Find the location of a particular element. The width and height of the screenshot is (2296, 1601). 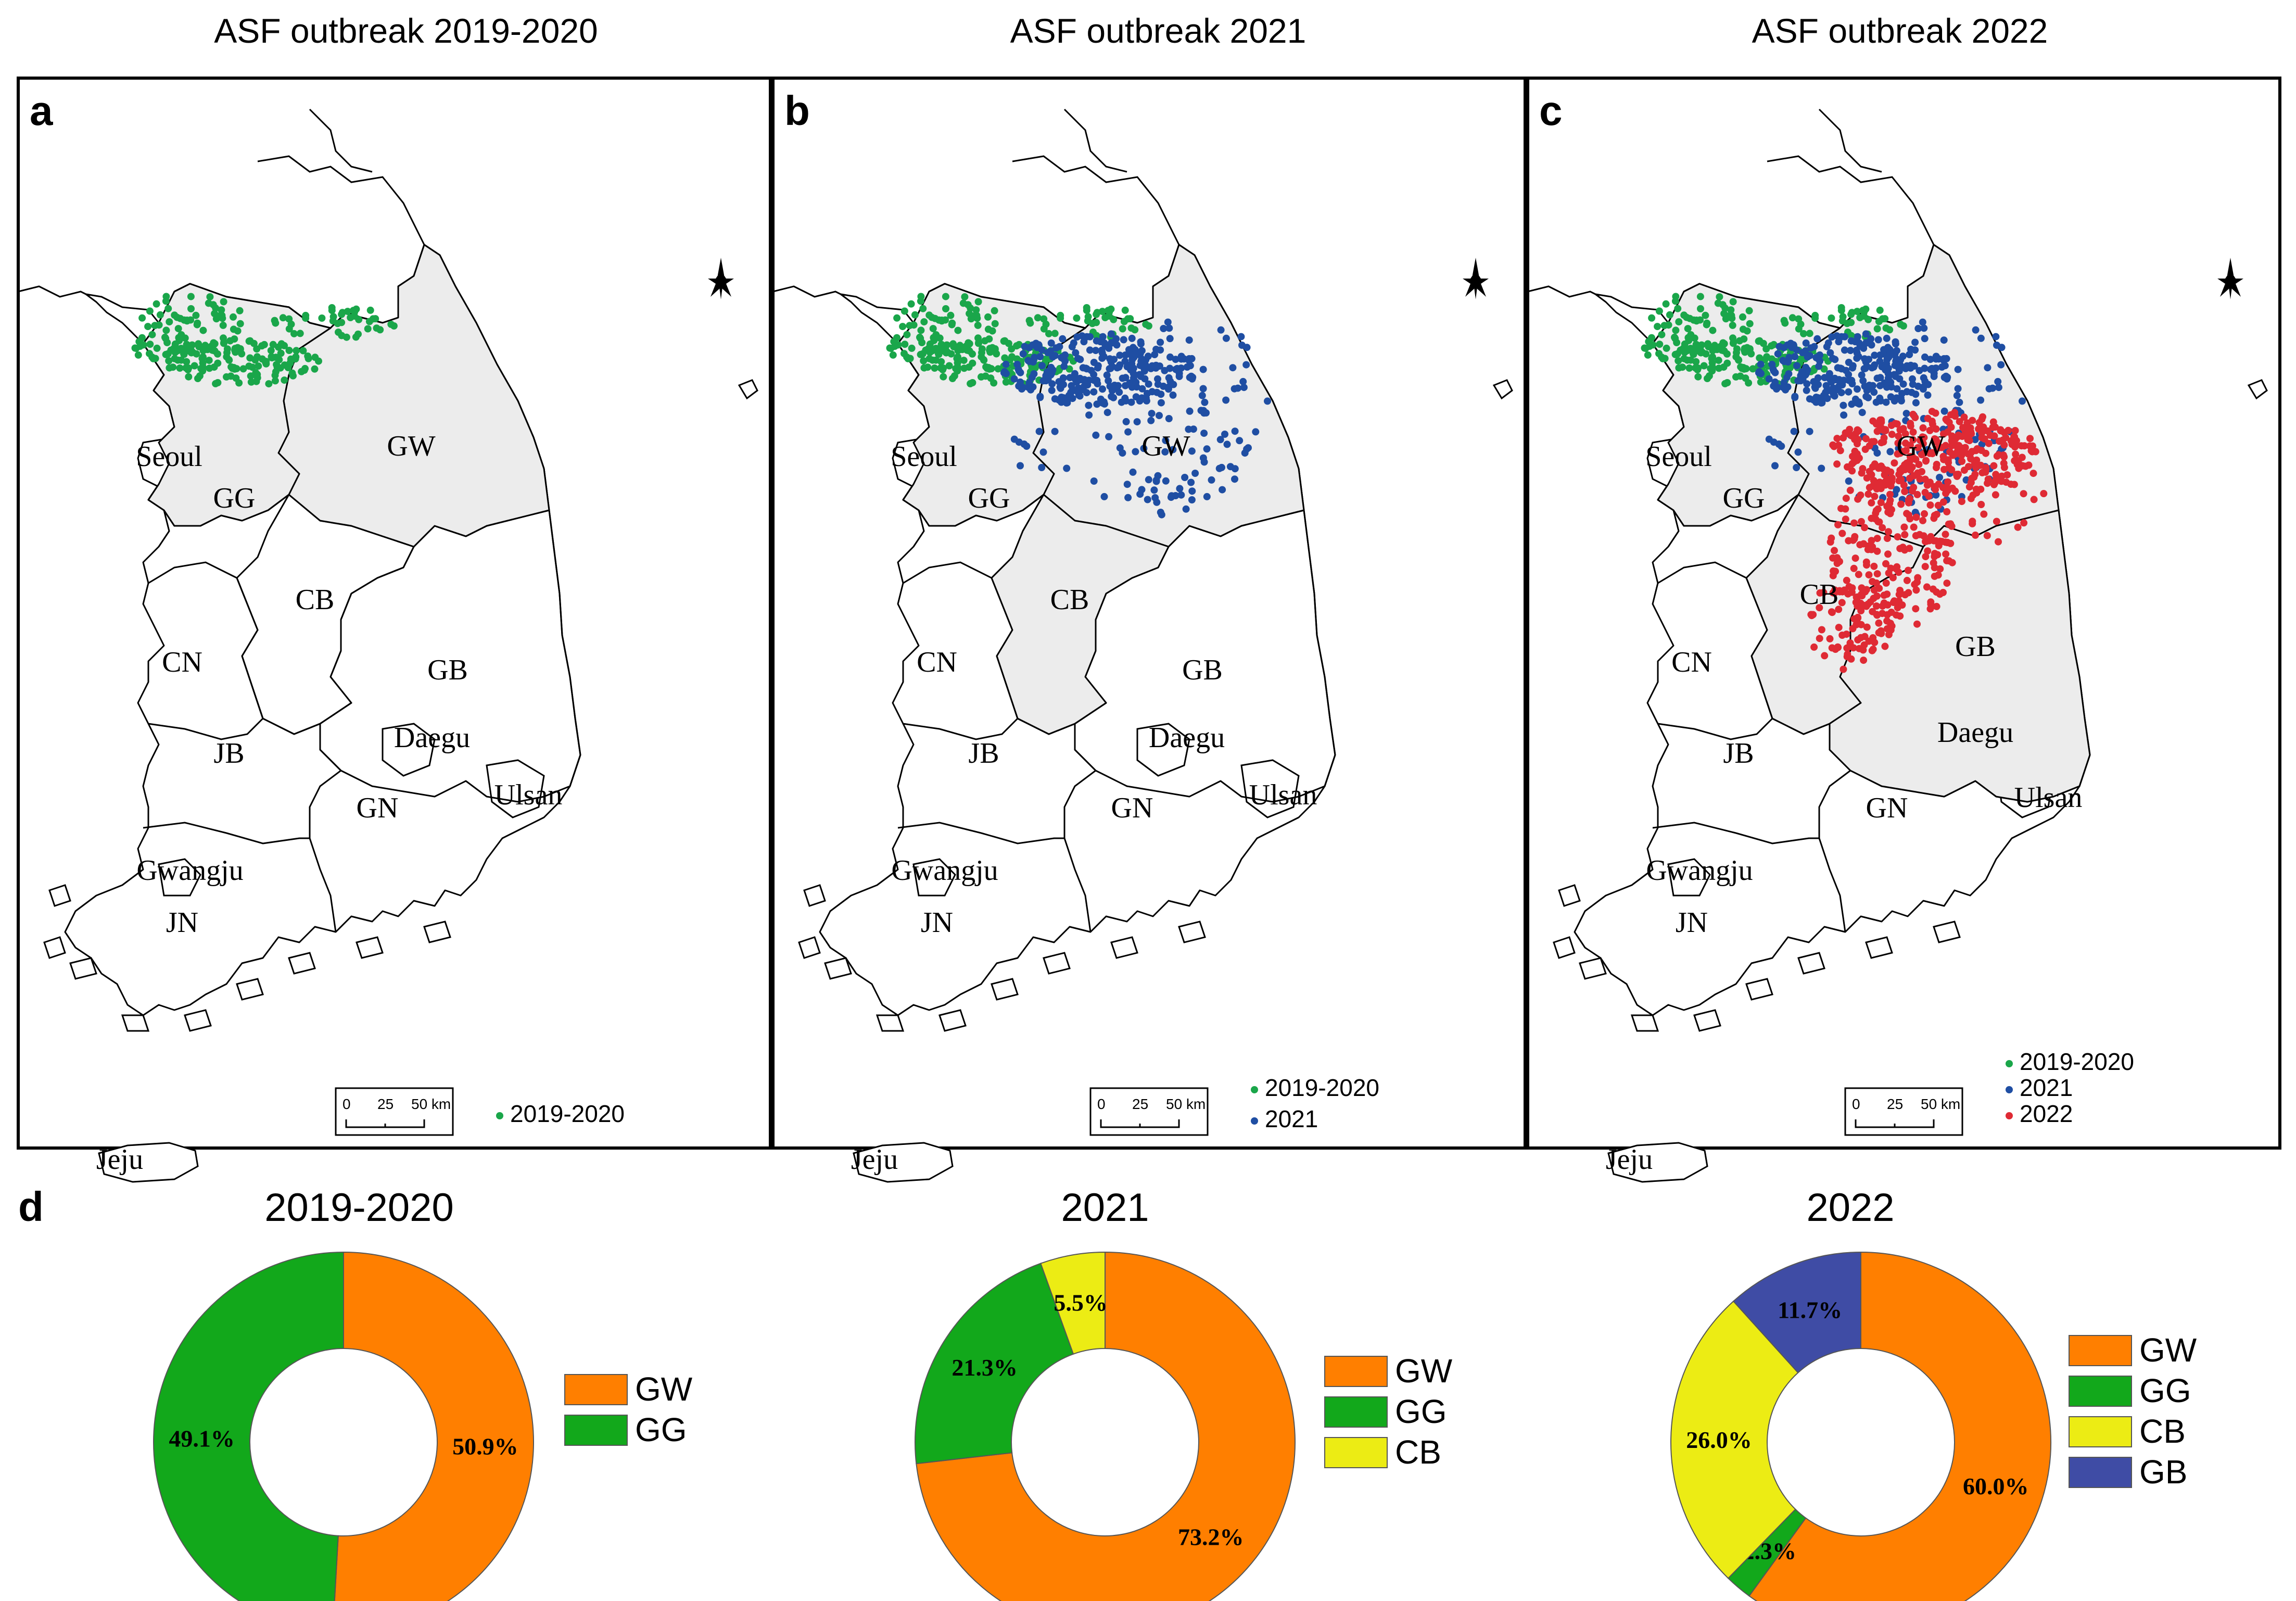

region-label-gg: GG is located at coordinates (234, 498).